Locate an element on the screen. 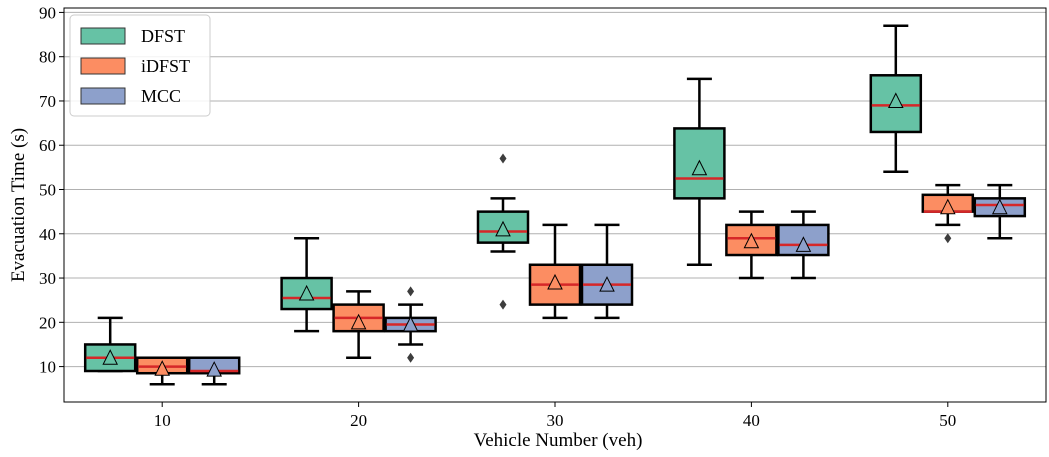  y-tick-label: 60 is located at coordinates (47, 145).